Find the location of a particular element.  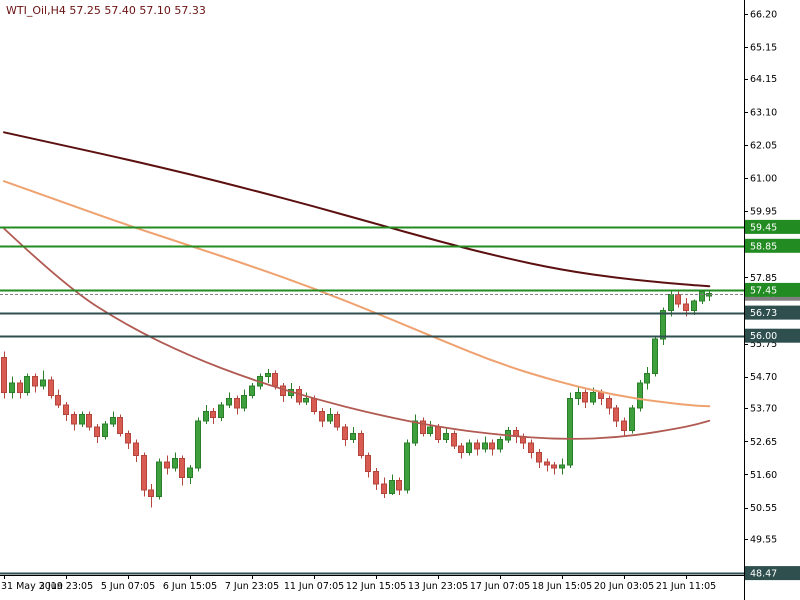

price-level-badge-label: 56.00 is located at coordinates (763, 336).